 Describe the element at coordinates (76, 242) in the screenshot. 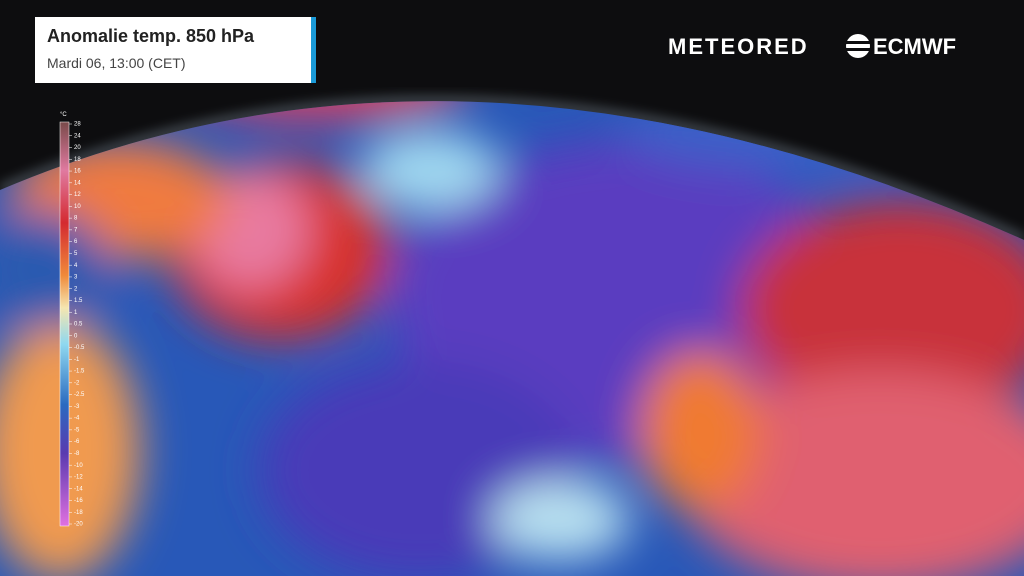

I see `legend-tick-label: 6` at that location.